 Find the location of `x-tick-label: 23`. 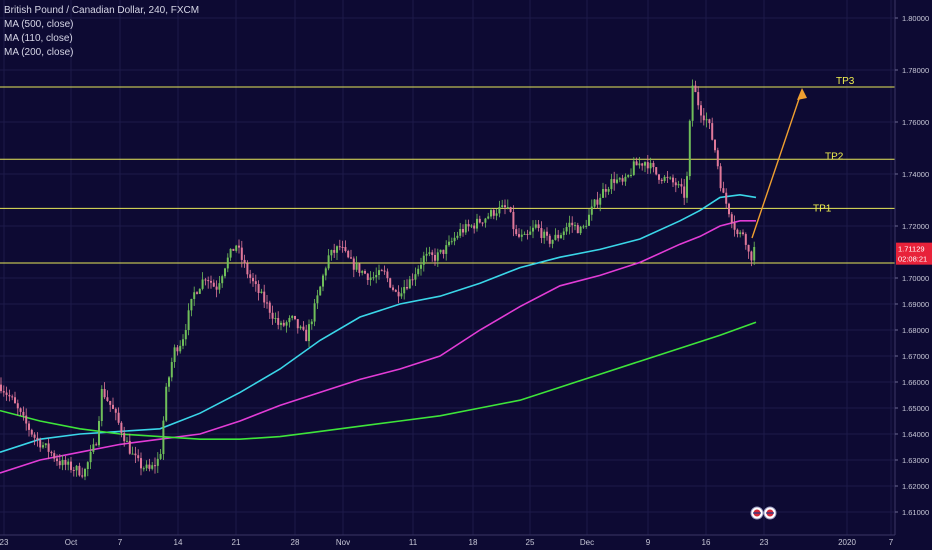

x-tick-label: 23 is located at coordinates (4, 542).